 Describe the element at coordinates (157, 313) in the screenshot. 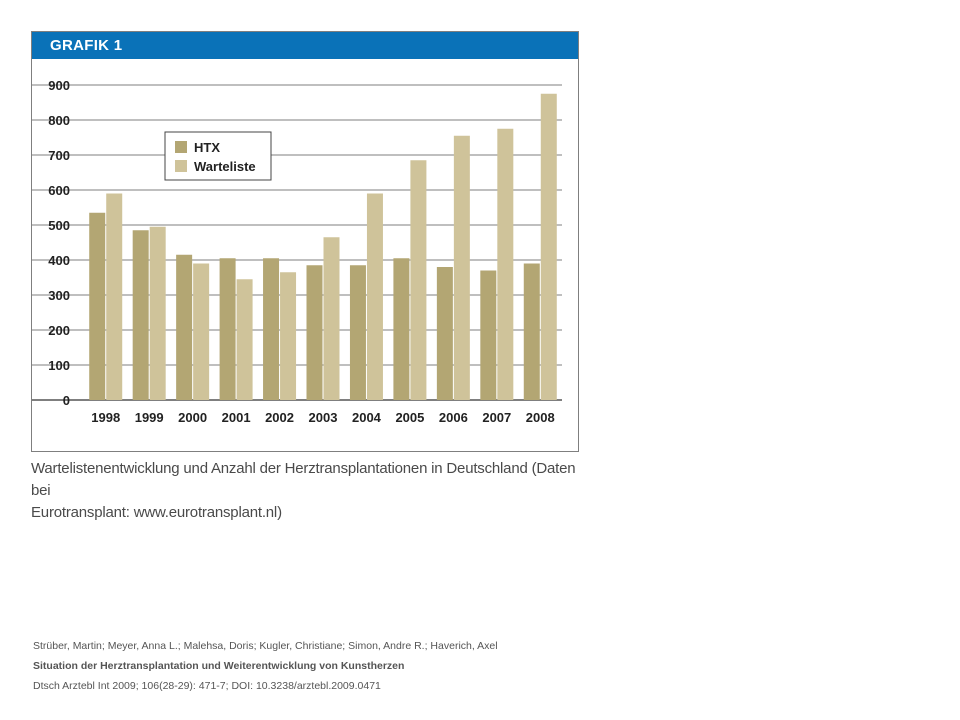

I see `bar-warteliste-1999` at that location.